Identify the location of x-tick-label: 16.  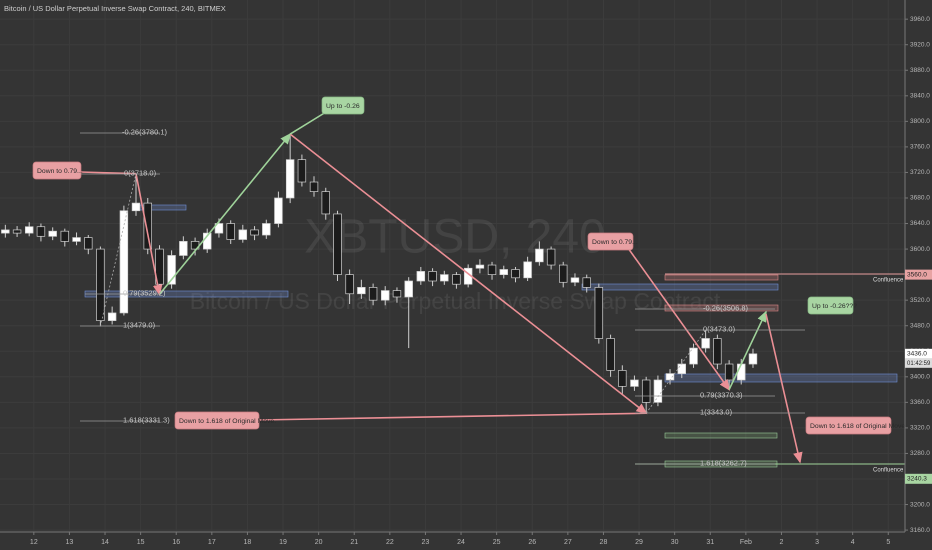
(176, 542).